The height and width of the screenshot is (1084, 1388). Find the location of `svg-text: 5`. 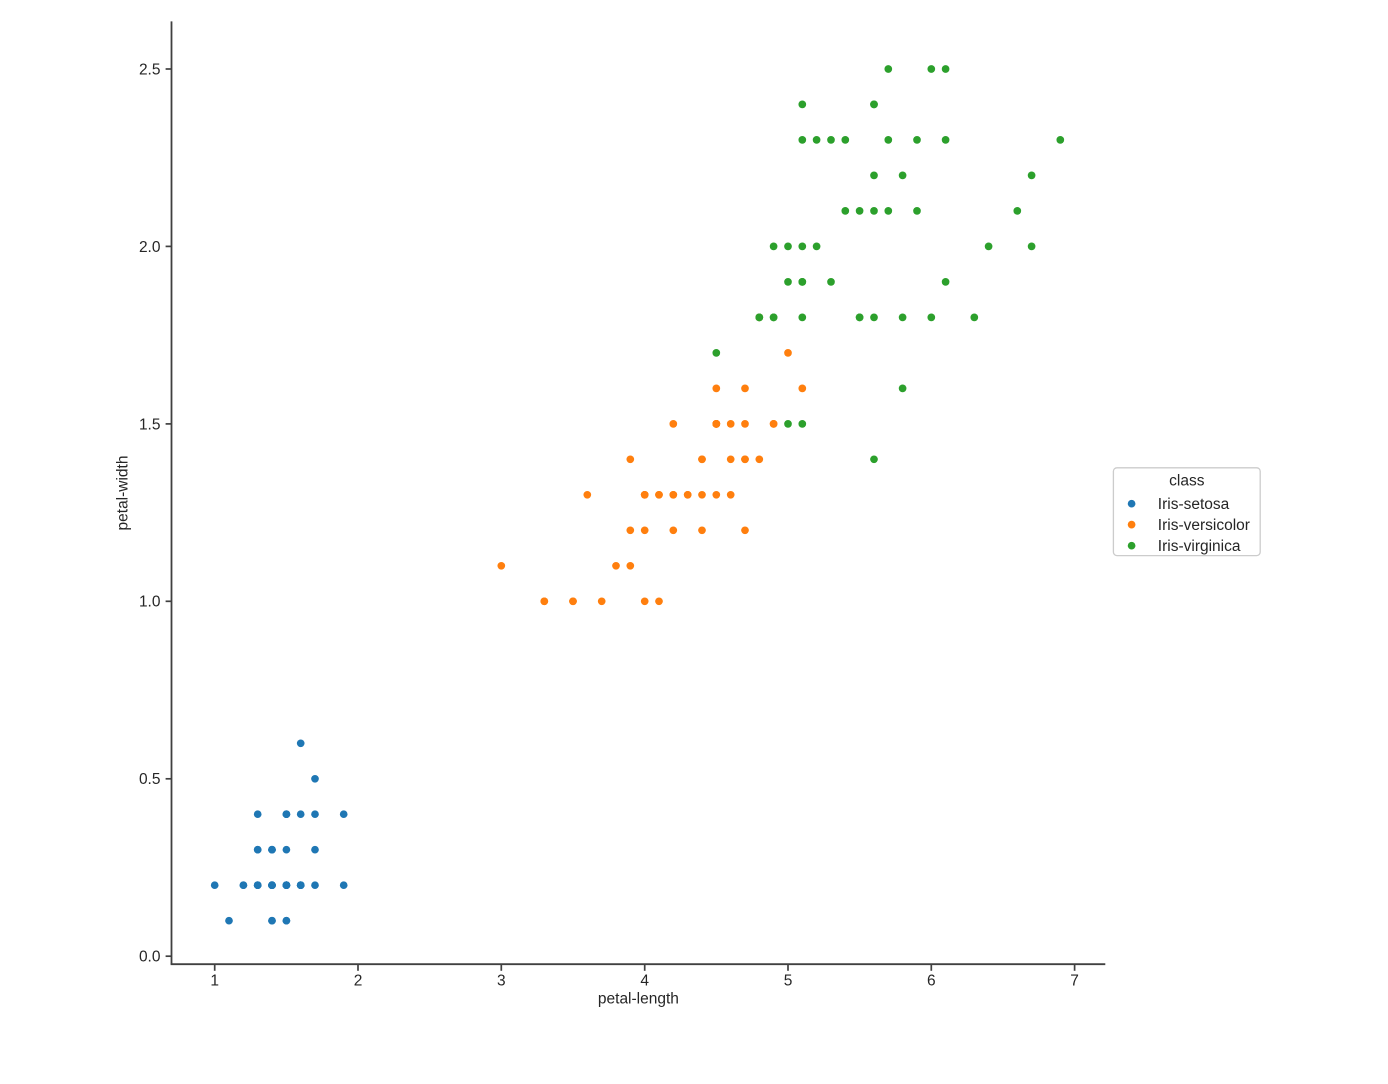

svg-text: 5 is located at coordinates (788, 981).